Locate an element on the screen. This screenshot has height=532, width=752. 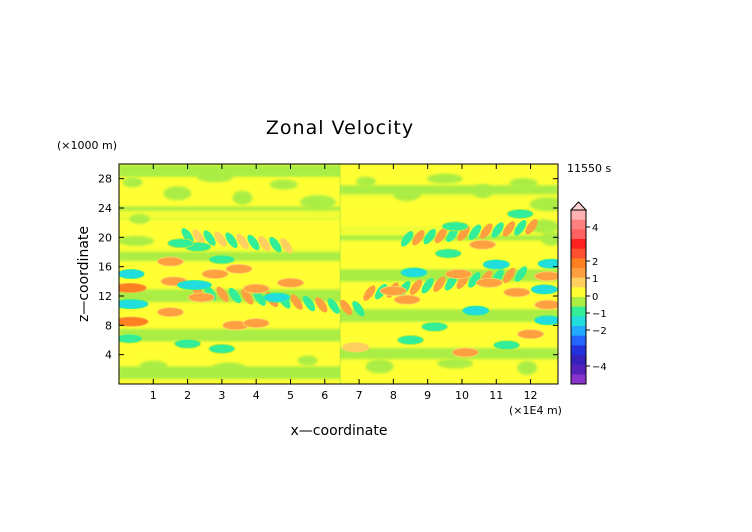
colorbar-tick-label: 1 is located at coordinates (595, 279).